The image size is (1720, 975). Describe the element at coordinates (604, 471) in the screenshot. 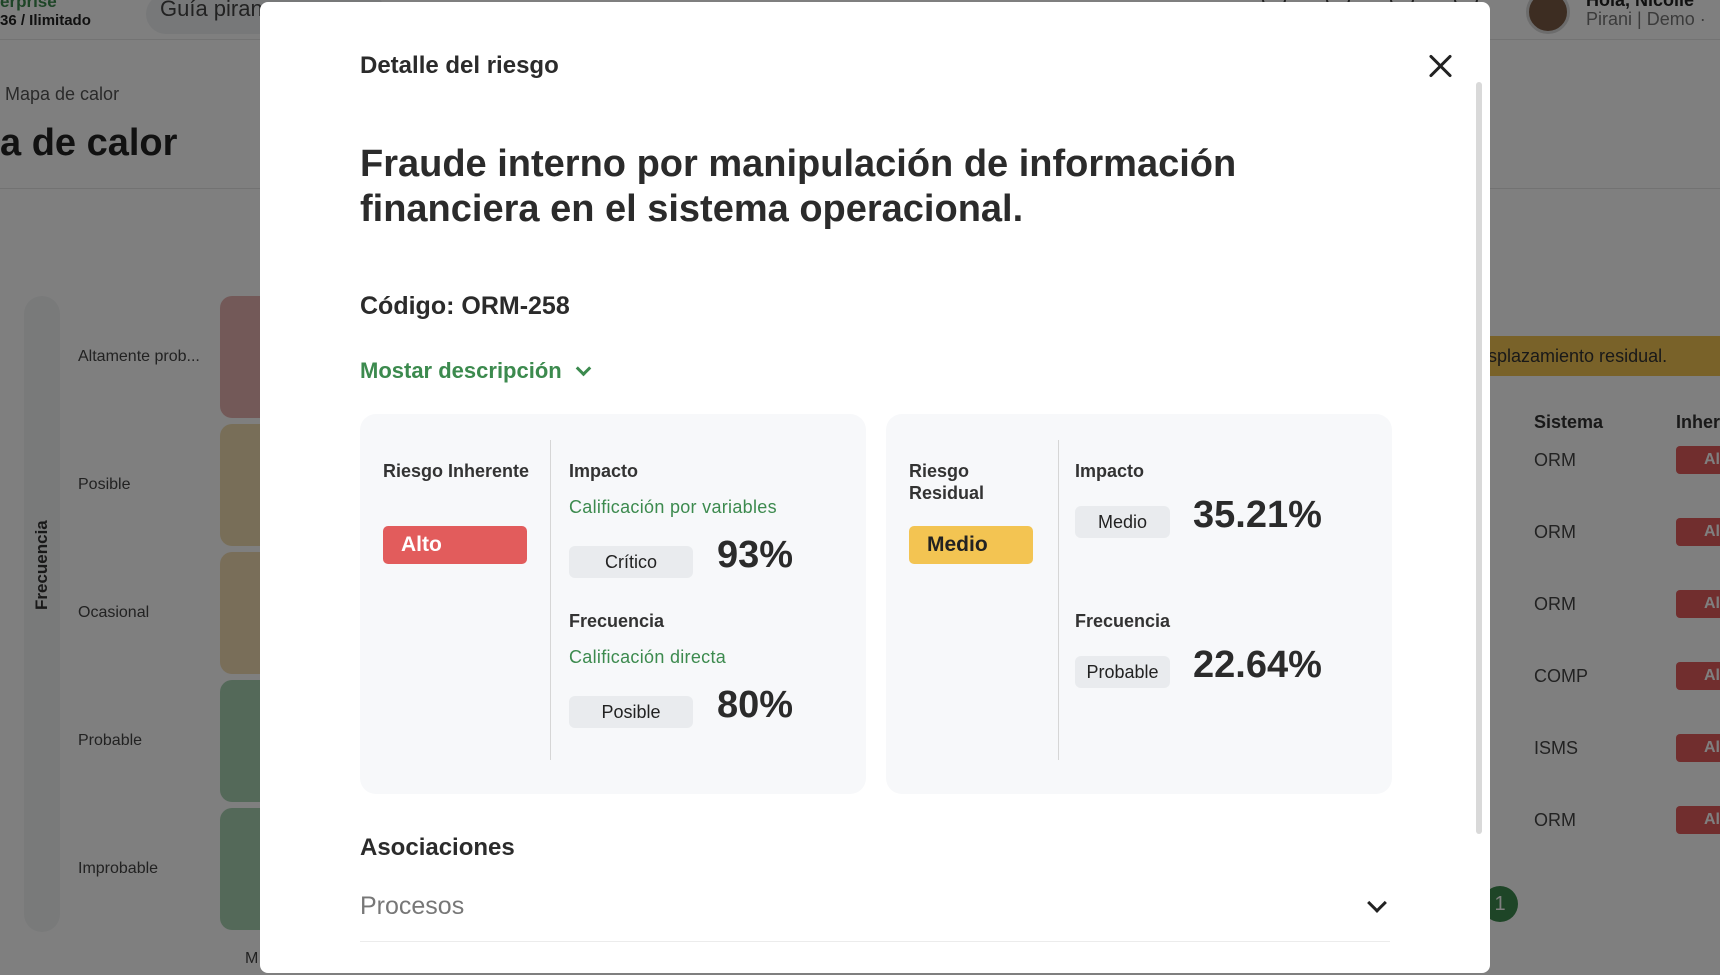

I see `inherent-impact-label: Impacto` at that location.